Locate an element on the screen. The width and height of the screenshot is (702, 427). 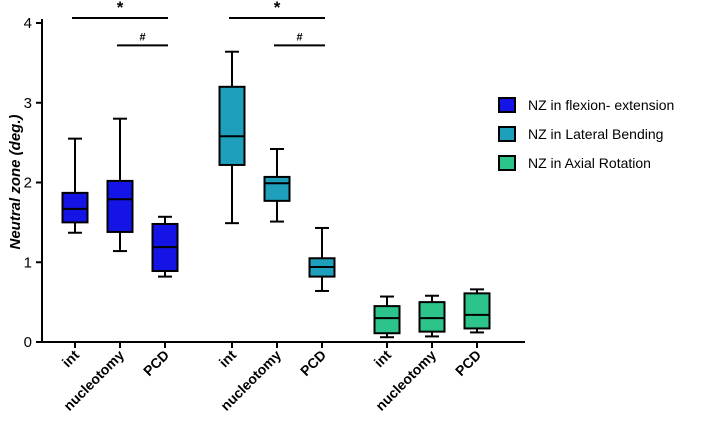
box-rotation-pcd is located at coordinates (477, 311).